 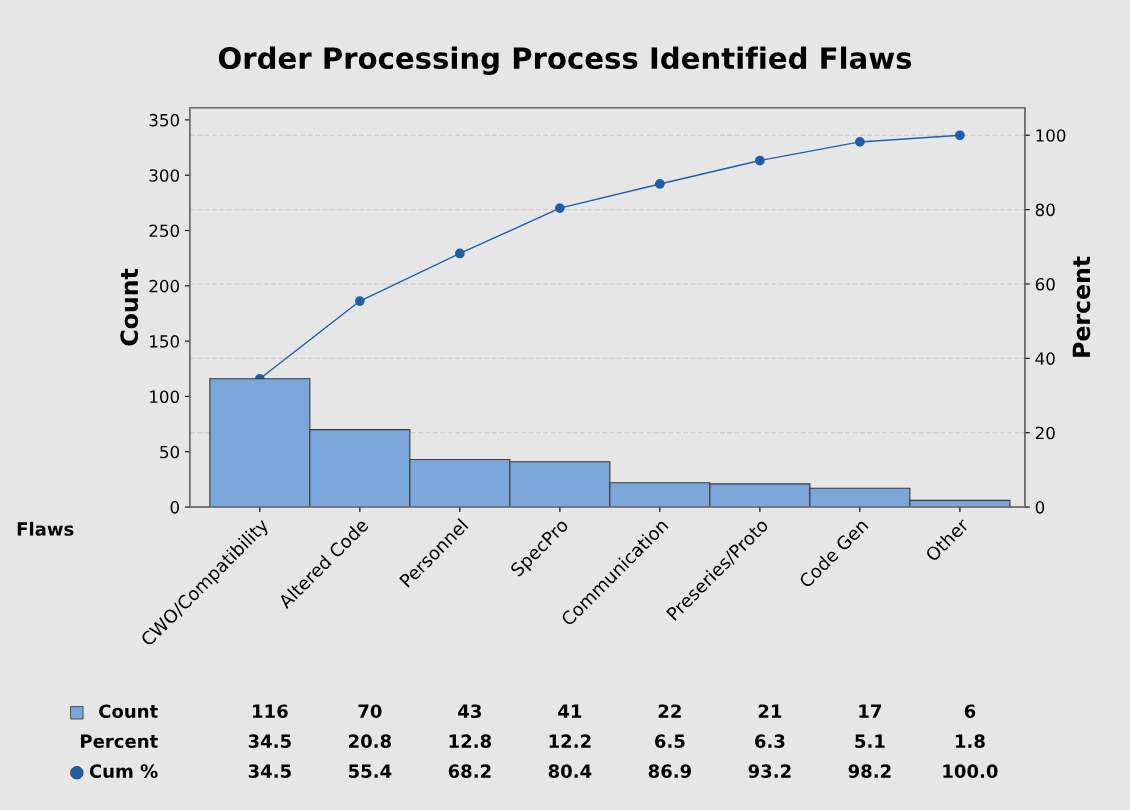 What do you see at coordinates (770, 741) in the screenshot?
I see `text: 6.3` at bounding box center [770, 741].